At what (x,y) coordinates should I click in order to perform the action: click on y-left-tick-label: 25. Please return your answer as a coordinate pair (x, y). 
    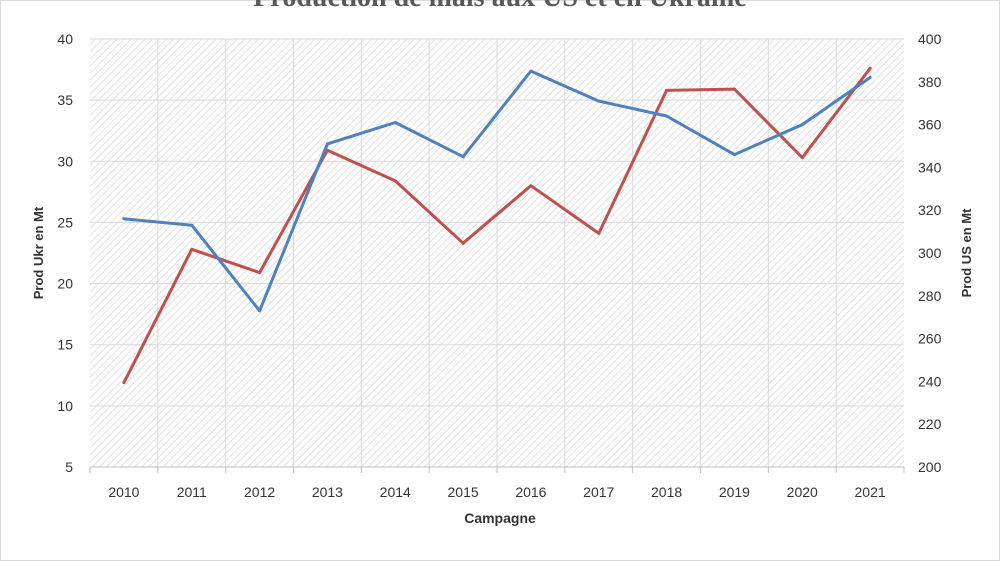
    Looking at the image, I should click on (65, 222).